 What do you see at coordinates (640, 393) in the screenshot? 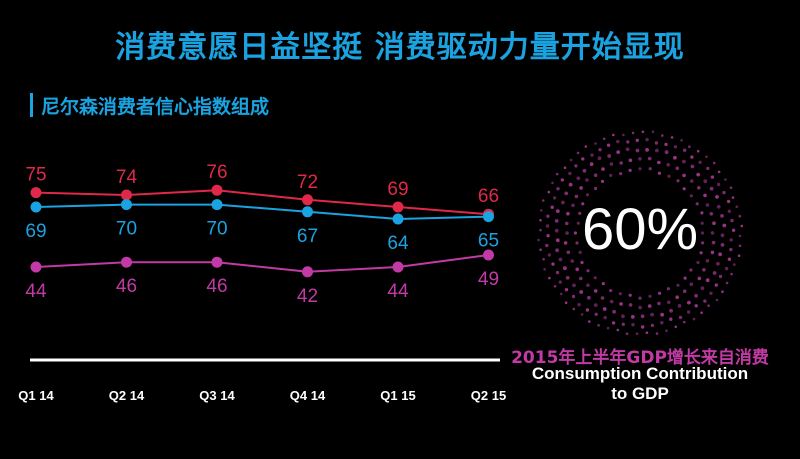
I see `stat-caption-en-line2: to GDP` at bounding box center [640, 393].